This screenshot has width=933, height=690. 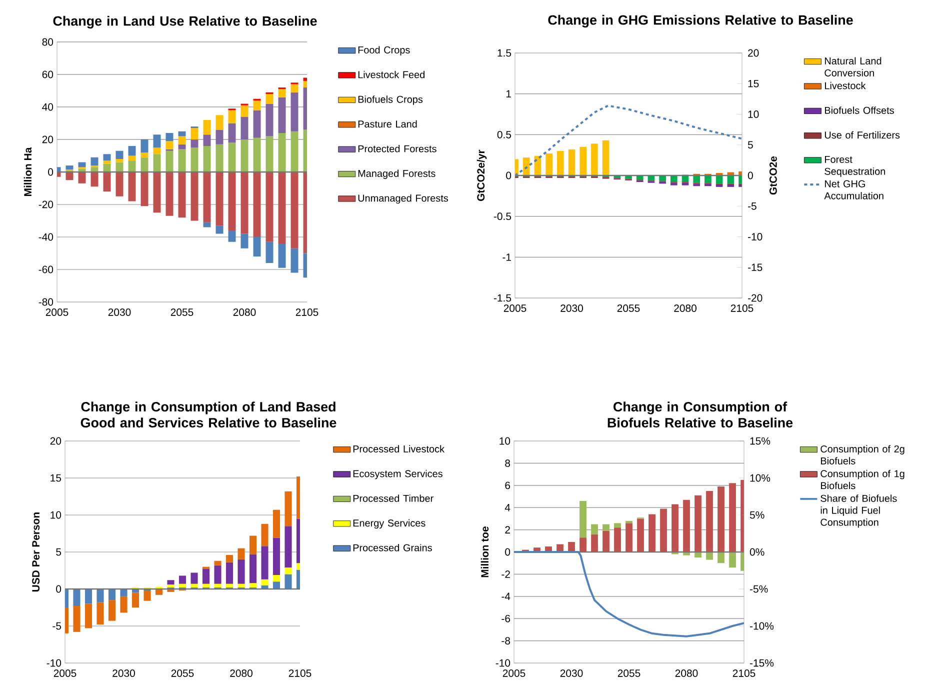 What do you see at coordinates (28, 171) in the screenshot?
I see `y-axis-title: Million Ha` at bounding box center [28, 171].